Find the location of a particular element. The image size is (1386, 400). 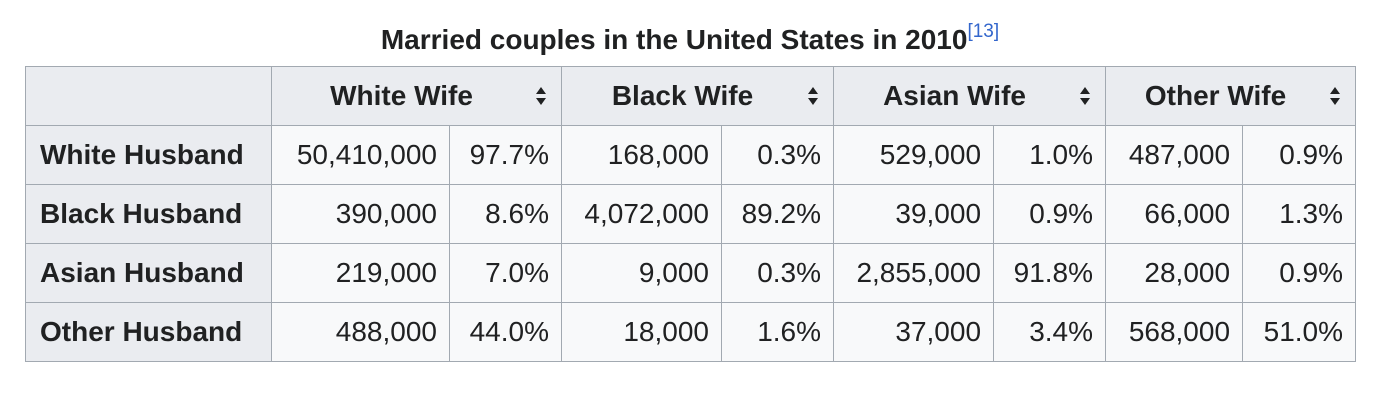

column-header-black-wife: Black Wife is located at coordinates (697, 96).